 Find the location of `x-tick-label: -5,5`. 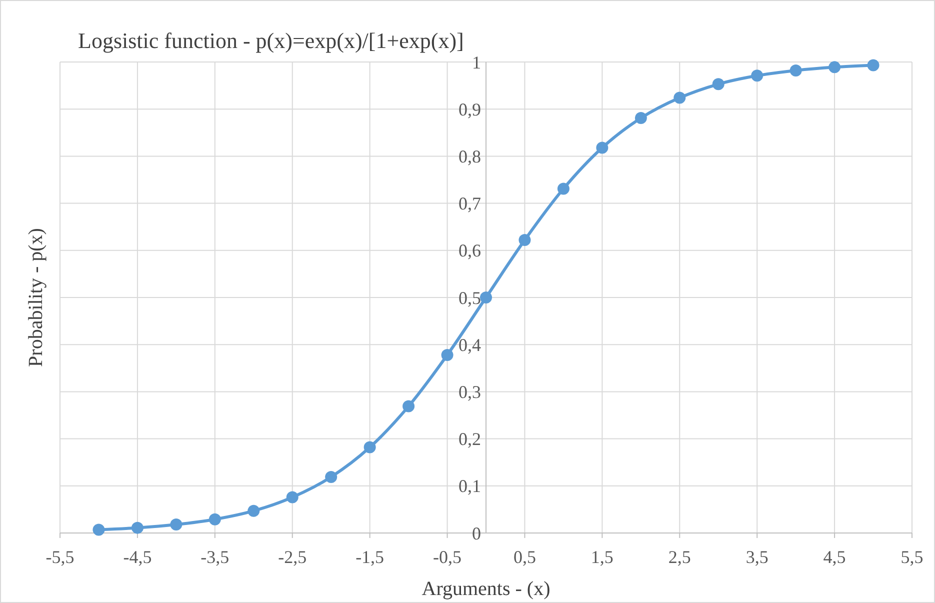

x-tick-label: -5,5 is located at coordinates (60, 557).